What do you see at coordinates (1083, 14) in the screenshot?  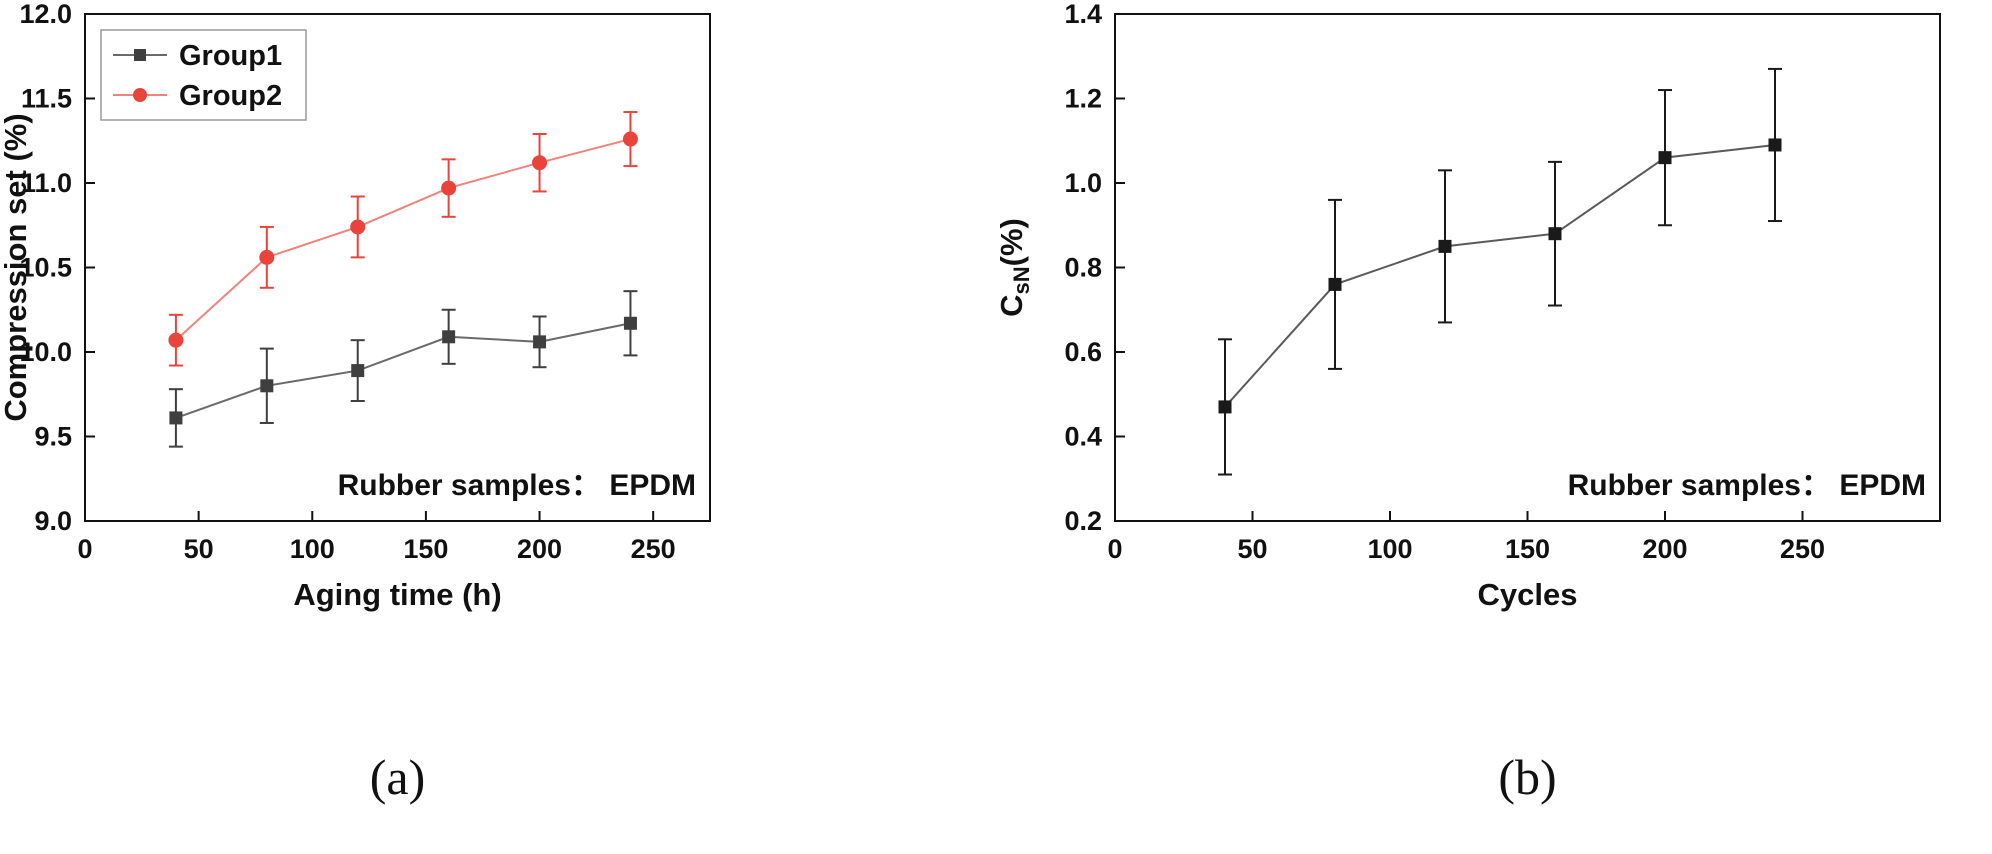 I see `y-tick-label: 1.4` at bounding box center [1083, 14].